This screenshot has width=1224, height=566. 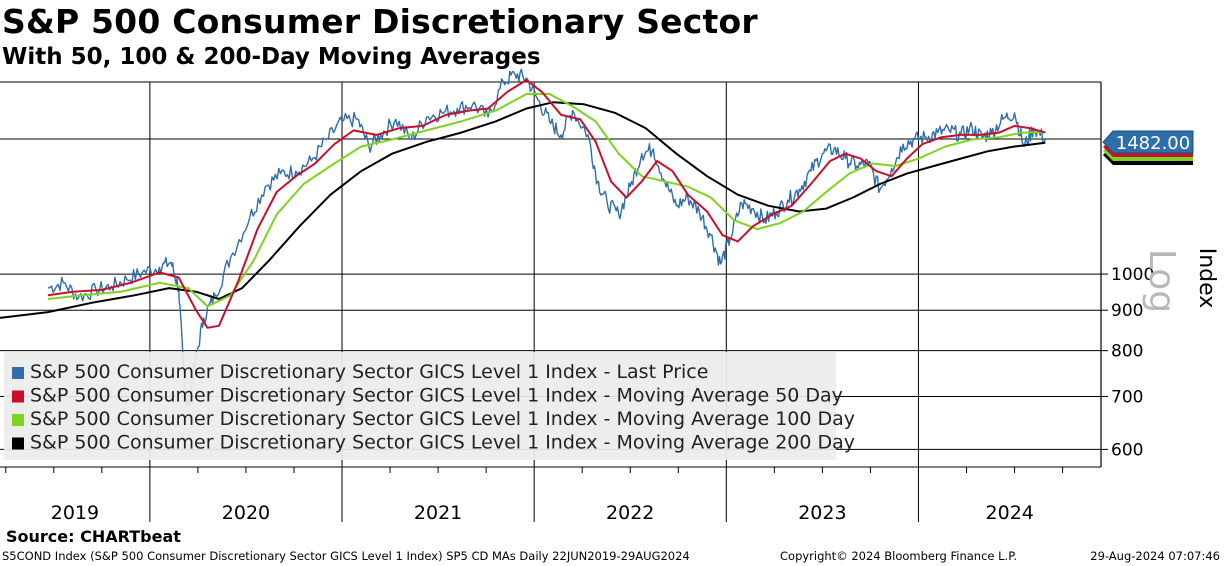 What do you see at coordinates (898, 556) in the screenshot?
I see `footer-copyright: Copyright© 2024 Bloomberg Finance L.P.` at bounding box center [898, 556].